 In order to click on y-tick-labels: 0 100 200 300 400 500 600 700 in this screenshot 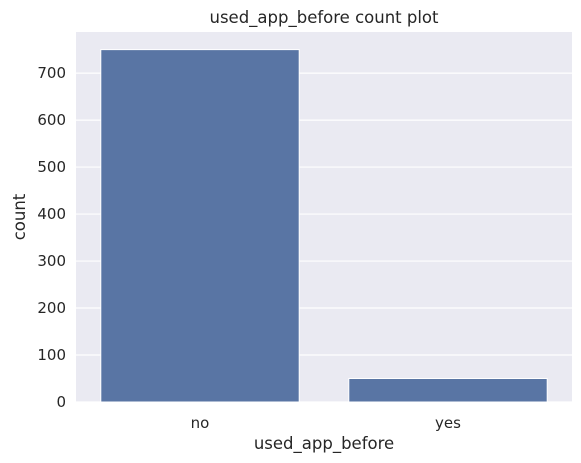, I will do `click(51, 237)`.